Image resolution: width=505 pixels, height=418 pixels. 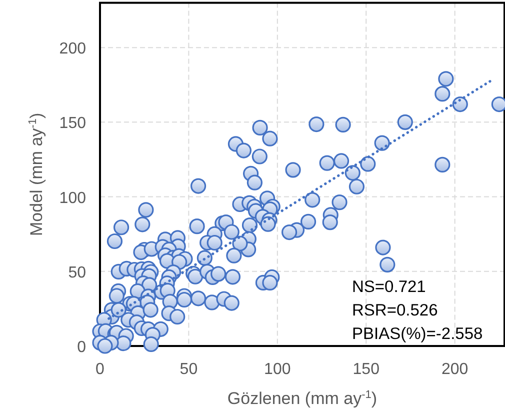 What do you see at coordinates (100, 369) in the screenshot?
I see `x-tick-label: 0` at bounding box center [100, 369].